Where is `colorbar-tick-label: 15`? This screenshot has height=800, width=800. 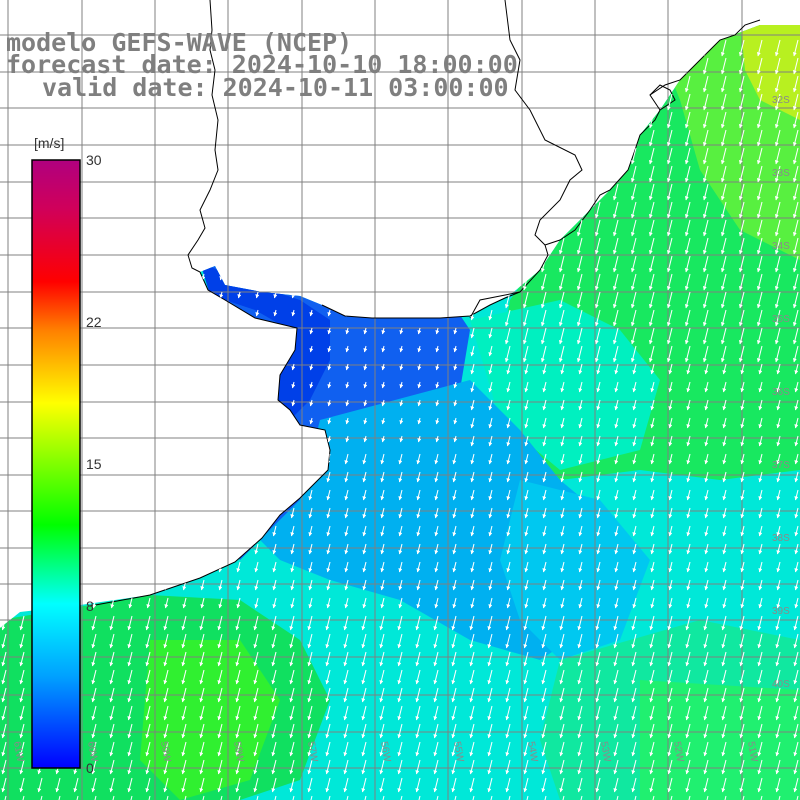 colorbar-tick-label: 15 is located at coordinates (94, 464).